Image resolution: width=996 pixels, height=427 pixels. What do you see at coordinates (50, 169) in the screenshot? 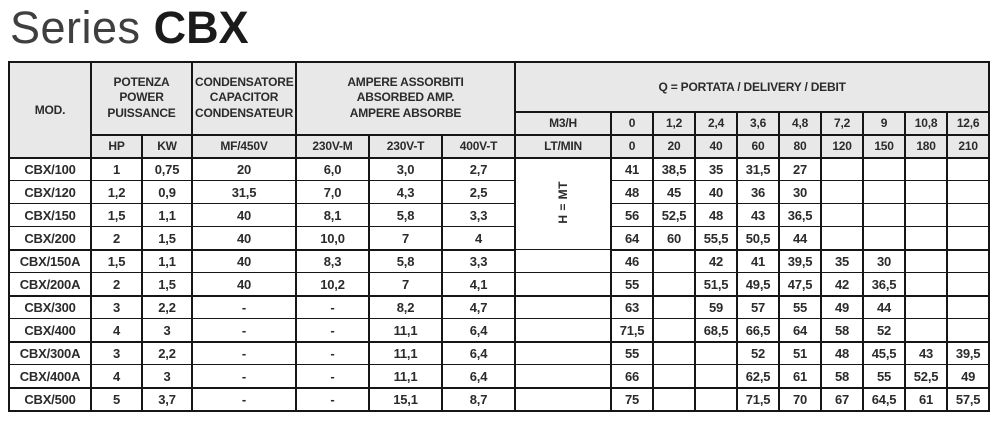
I see `model-cell: CBX/100` at bounding box center [50, 169].